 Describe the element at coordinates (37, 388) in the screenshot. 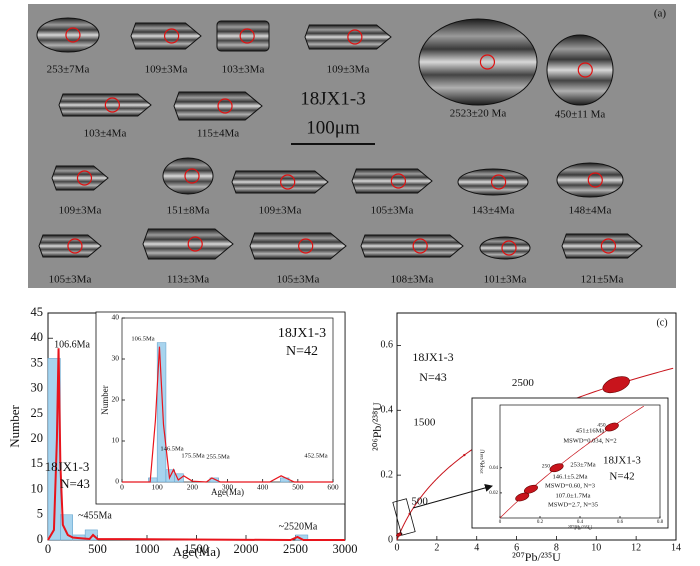

I see `y-tick-label: 30` at that location.